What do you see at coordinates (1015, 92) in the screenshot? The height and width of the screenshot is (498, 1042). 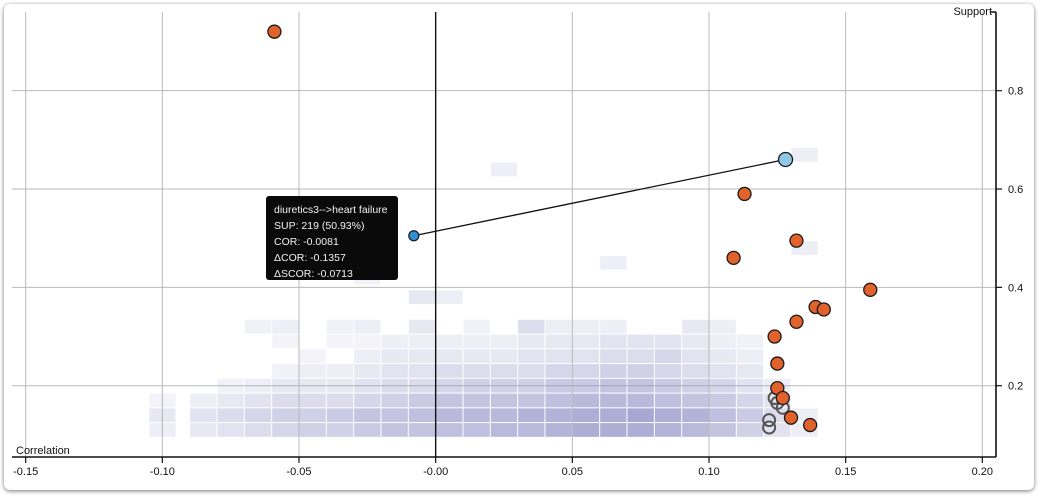 I see `y-tick-label: 0.8` at bounding box center [1015, 92].